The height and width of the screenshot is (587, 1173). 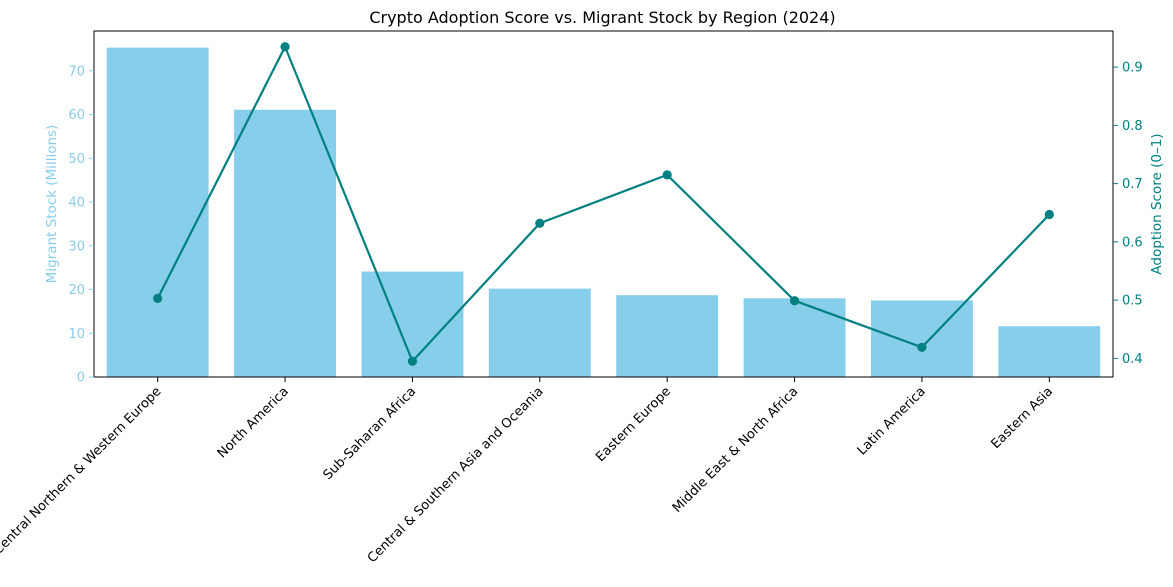 What do you see at coordinates (253, 422) in the screenshot?
I see `x-tick-label-1: North America` at bounding box center [253, 422].